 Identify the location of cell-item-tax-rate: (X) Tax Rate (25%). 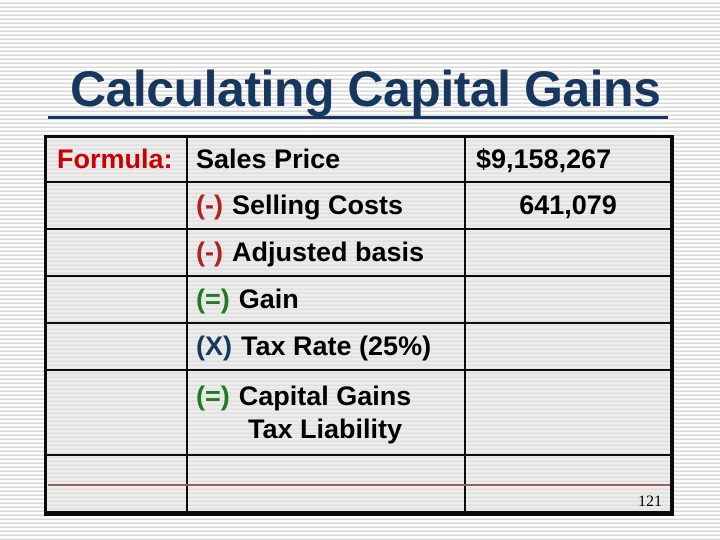
(327, 347).